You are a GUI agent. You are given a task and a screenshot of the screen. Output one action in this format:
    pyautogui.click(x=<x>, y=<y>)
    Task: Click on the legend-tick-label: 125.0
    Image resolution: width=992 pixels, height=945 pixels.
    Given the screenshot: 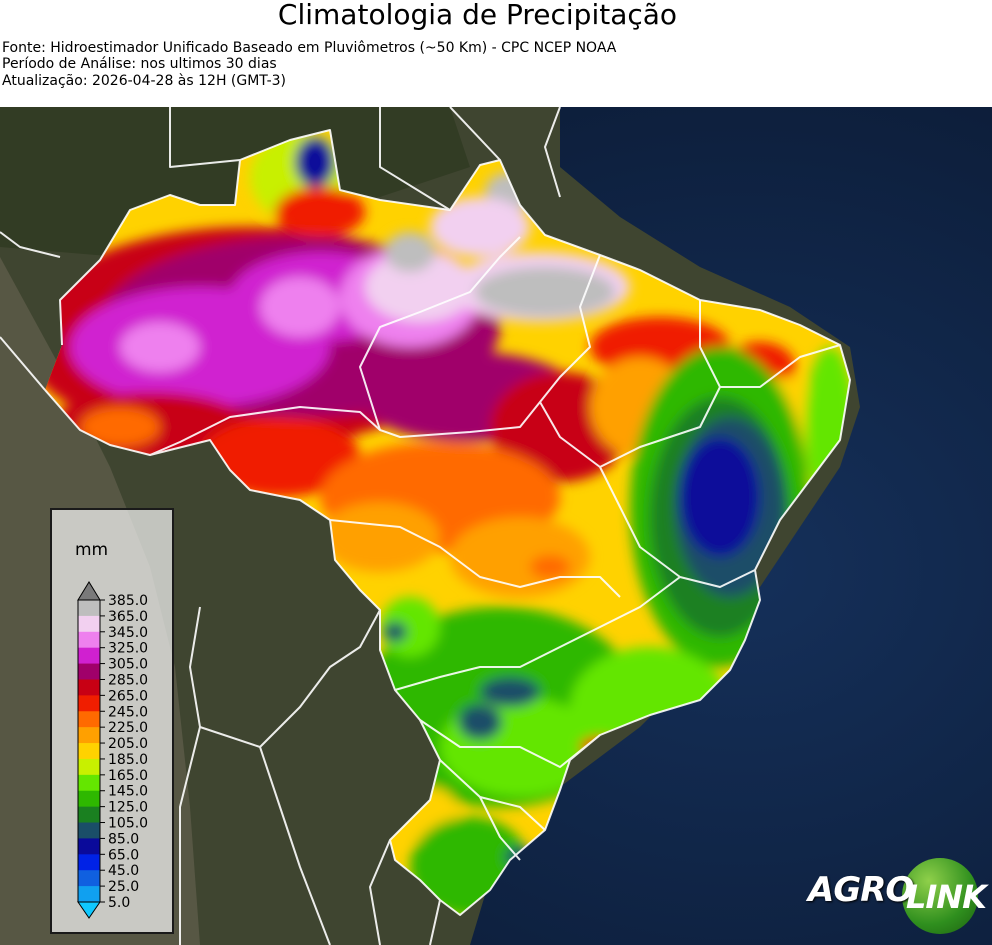 What is the action you would take?
    pyautogui.click(x=128, y=808)
    